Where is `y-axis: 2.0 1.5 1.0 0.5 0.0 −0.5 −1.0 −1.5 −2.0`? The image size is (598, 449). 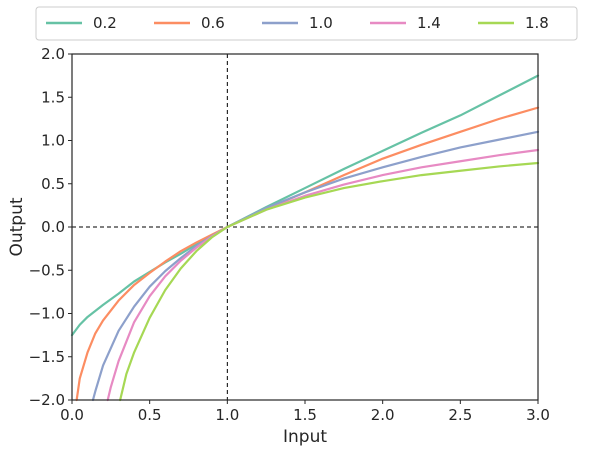
y-axis: 2.0 1.5 1.0 0.5 0.0 −0.5 −1.0 −1.5 −2.0 is located at coordinates (50, 227).